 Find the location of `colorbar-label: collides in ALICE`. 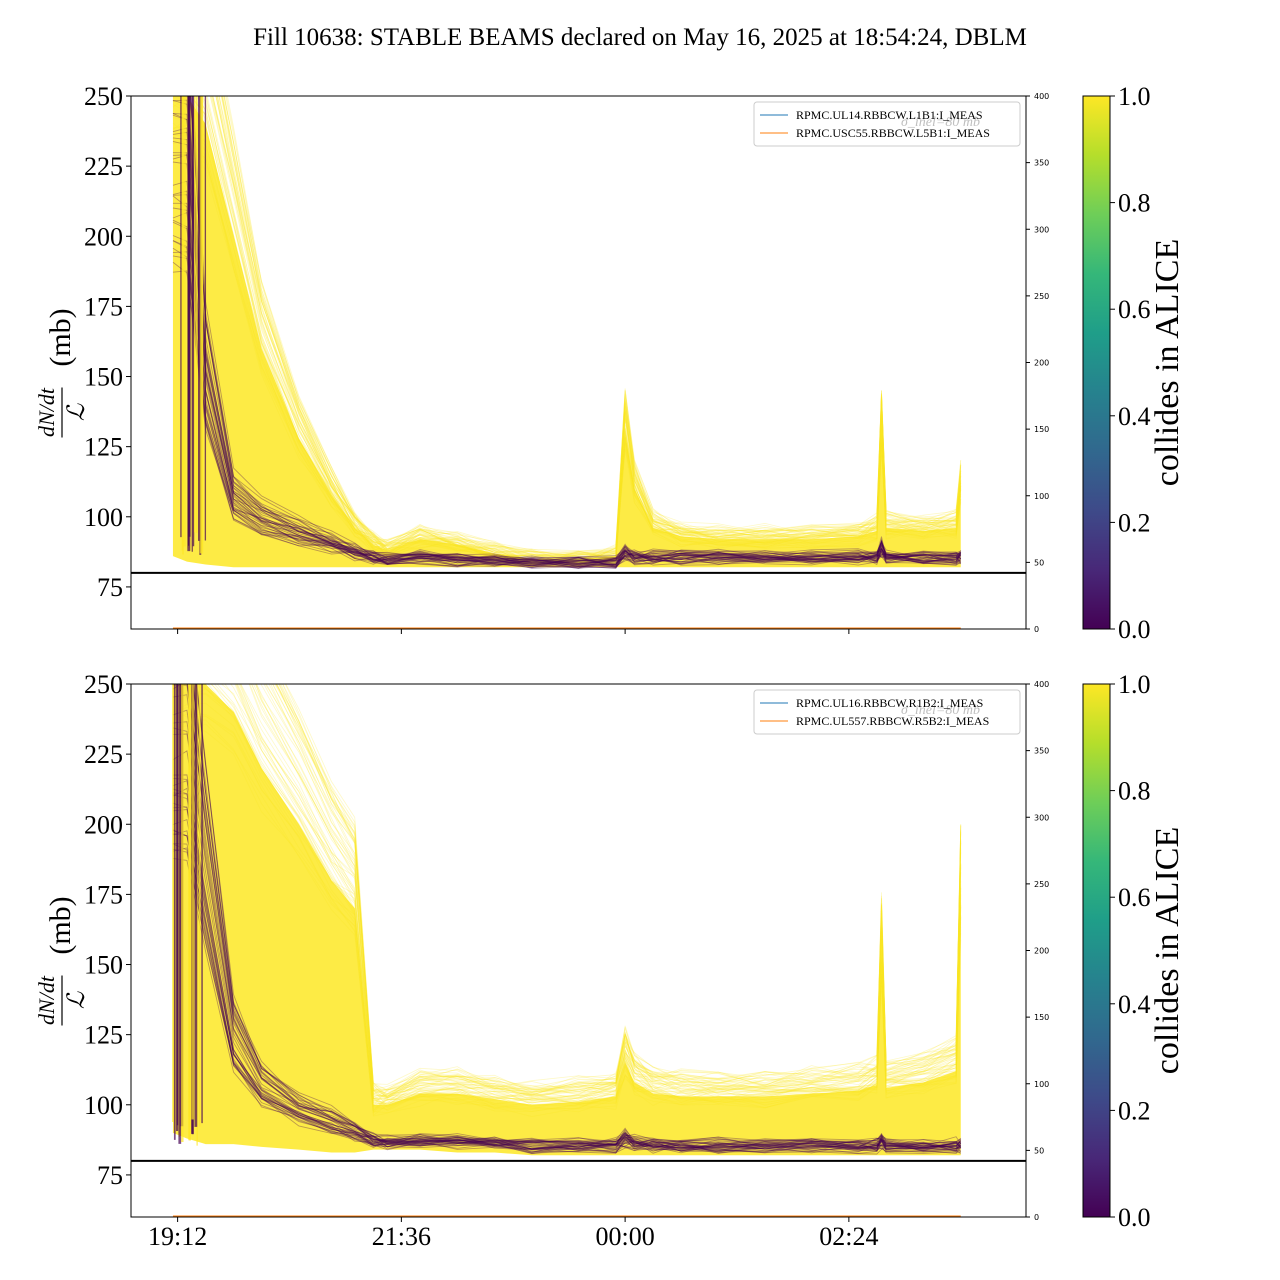

colorbar-label: collides in ALICE is located at coordinates (1167, 362).